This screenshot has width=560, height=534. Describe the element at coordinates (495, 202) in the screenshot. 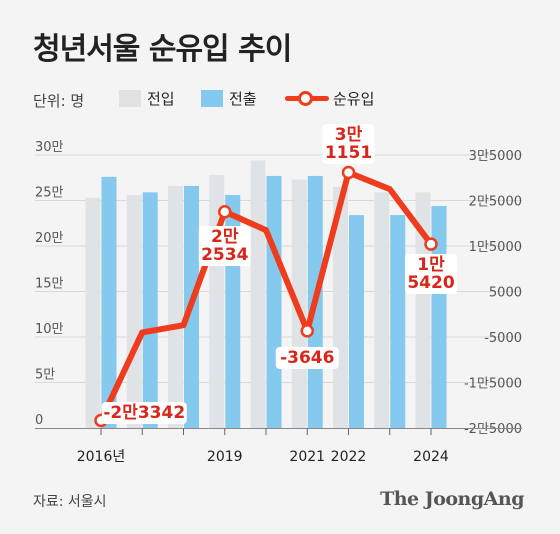

I see `right-tick-label: 2만5000` at that location.